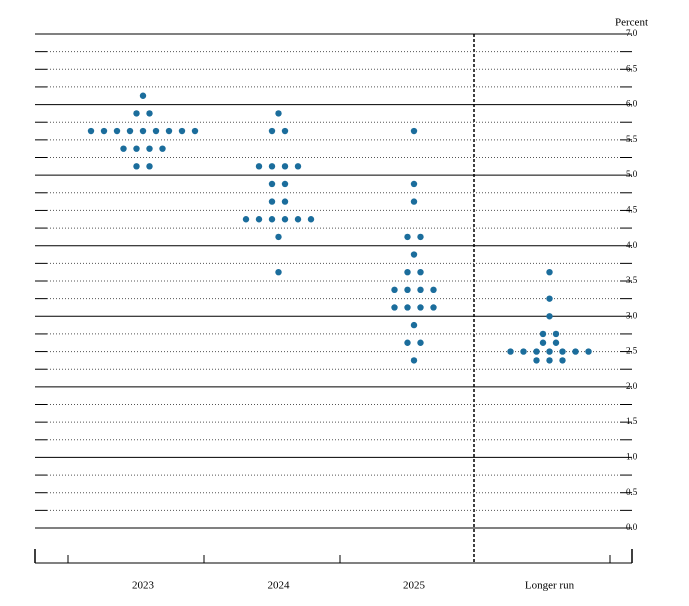  What do you see at coordinates (632, 139) in the screenshot?
I see `y-tick-label: 5.5` at bounding box center [632, 139].